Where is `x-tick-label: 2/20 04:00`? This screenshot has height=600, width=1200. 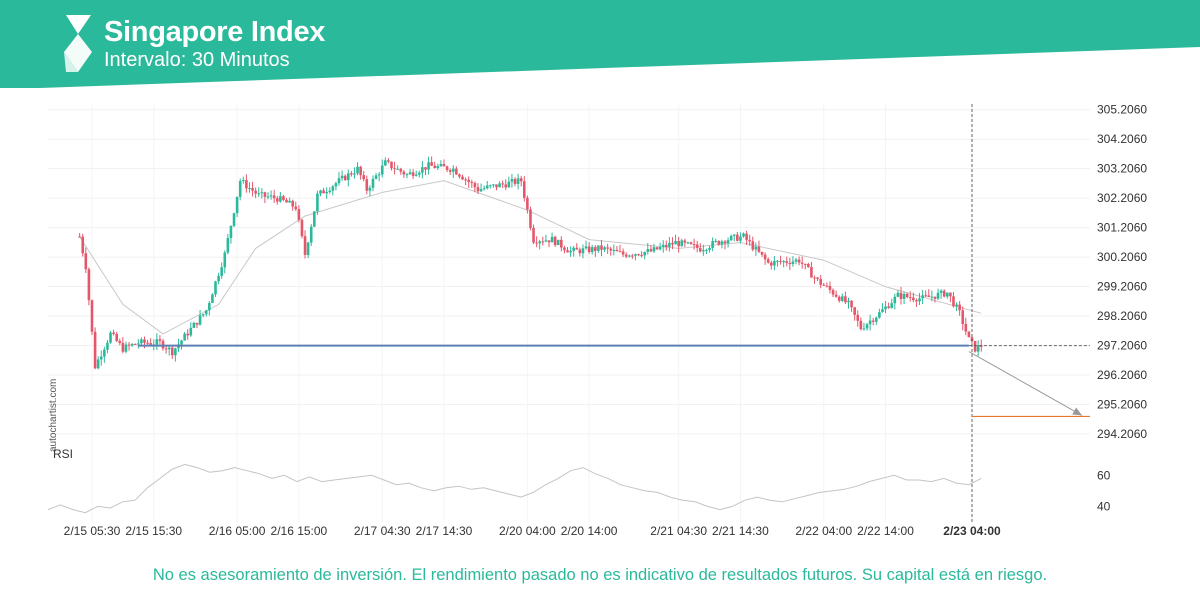 x-tick-label: 2/20 04:00 is located at coordinates (527, 531).